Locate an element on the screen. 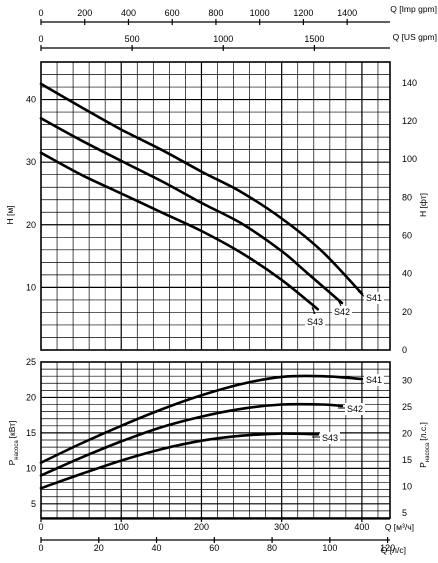 This screenshot has width=438, height=563. power-left-unit: [кВт] is located at coordinates (12, 430).